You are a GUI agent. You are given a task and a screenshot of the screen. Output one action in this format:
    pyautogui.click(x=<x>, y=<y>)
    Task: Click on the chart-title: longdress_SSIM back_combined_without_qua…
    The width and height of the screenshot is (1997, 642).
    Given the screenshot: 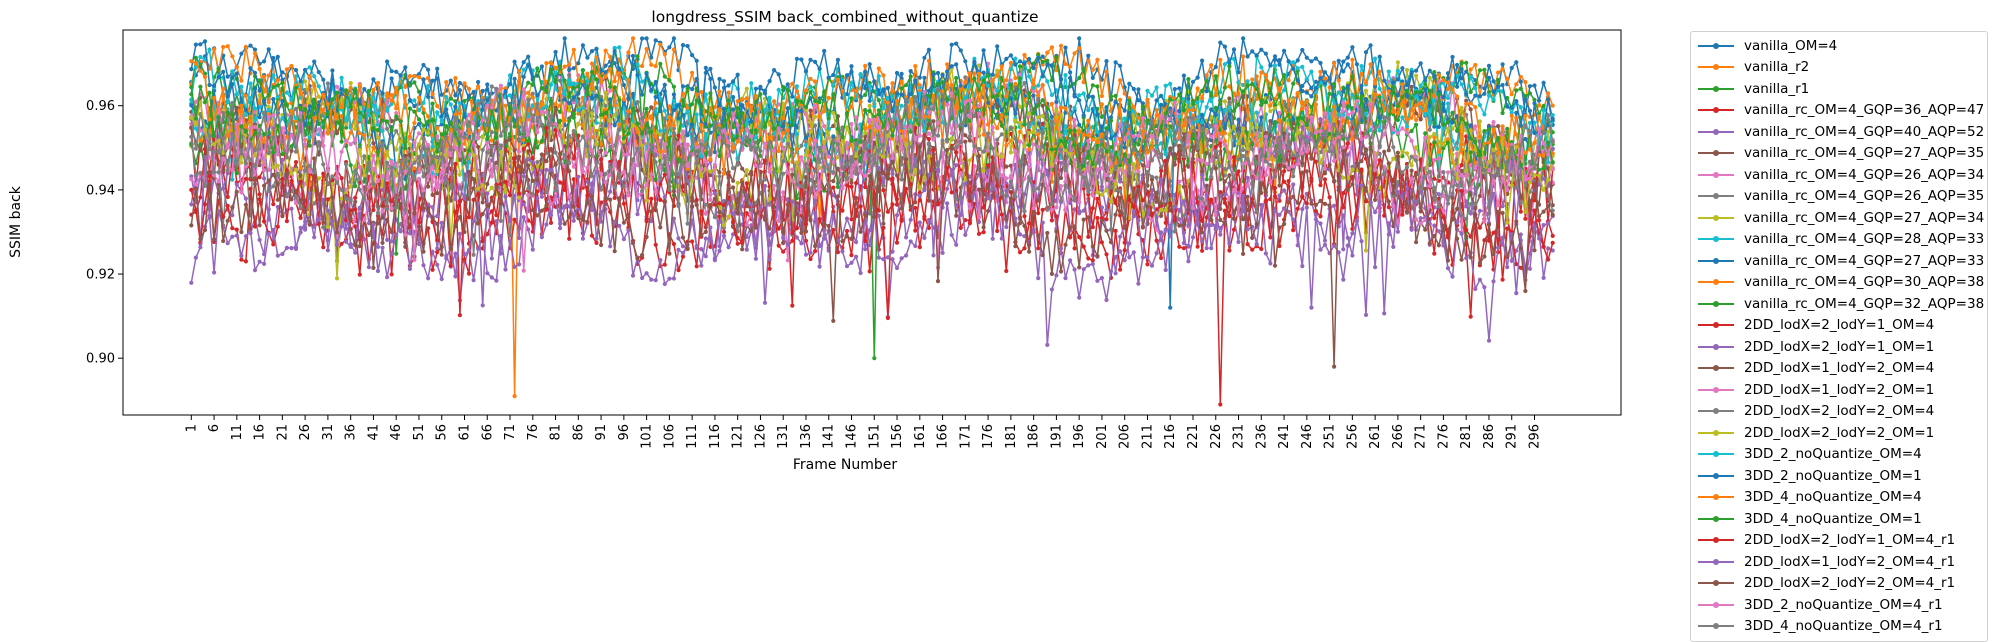 What is the action you would take?
    pyautogui.click(x=844, y=17)
    